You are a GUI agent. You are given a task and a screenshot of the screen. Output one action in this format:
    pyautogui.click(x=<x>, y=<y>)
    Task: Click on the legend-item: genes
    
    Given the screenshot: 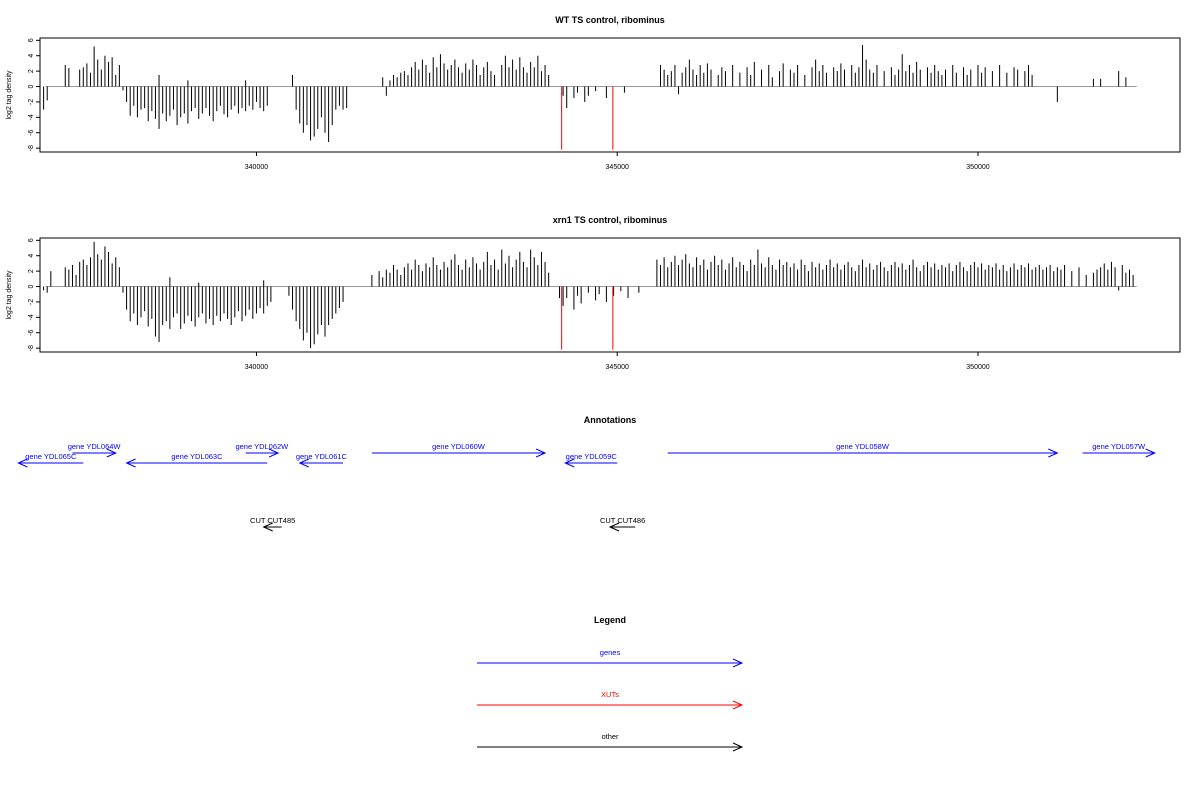 What is the action you would take?
    pyautogui.click(x=610, y=658)
    